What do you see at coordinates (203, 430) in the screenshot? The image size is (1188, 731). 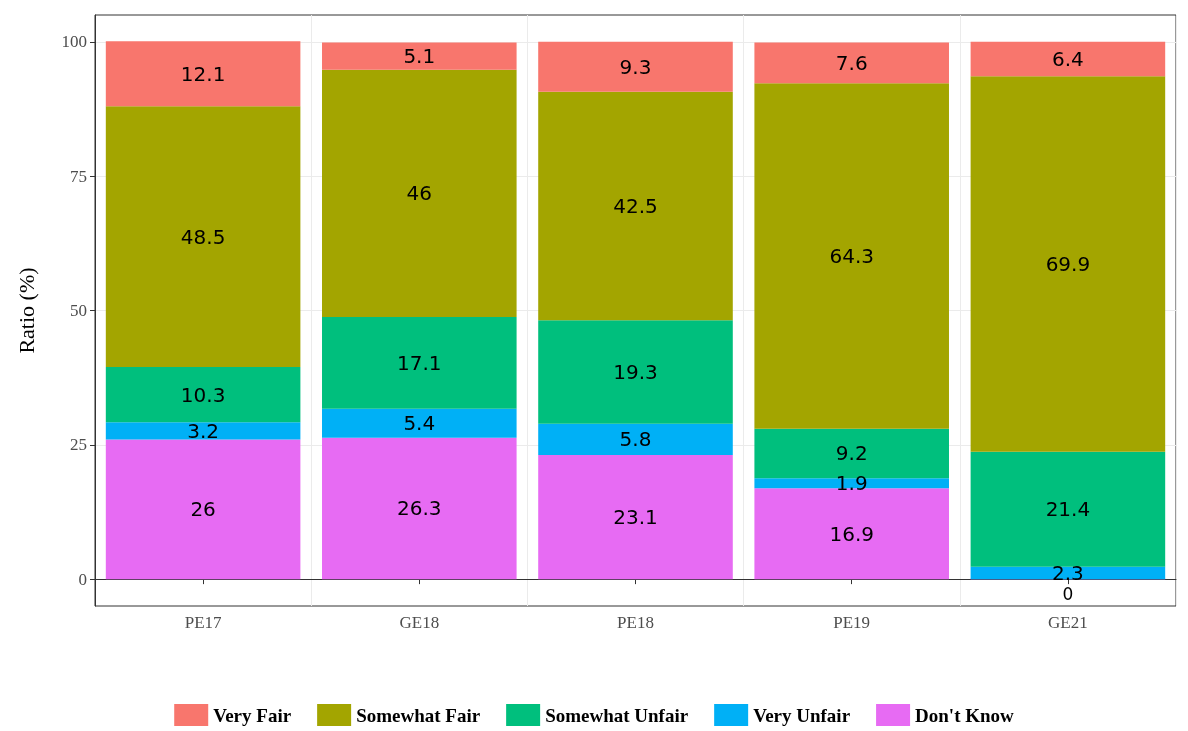 I see `data-label: 3.2` at bounding box center [203, 430].